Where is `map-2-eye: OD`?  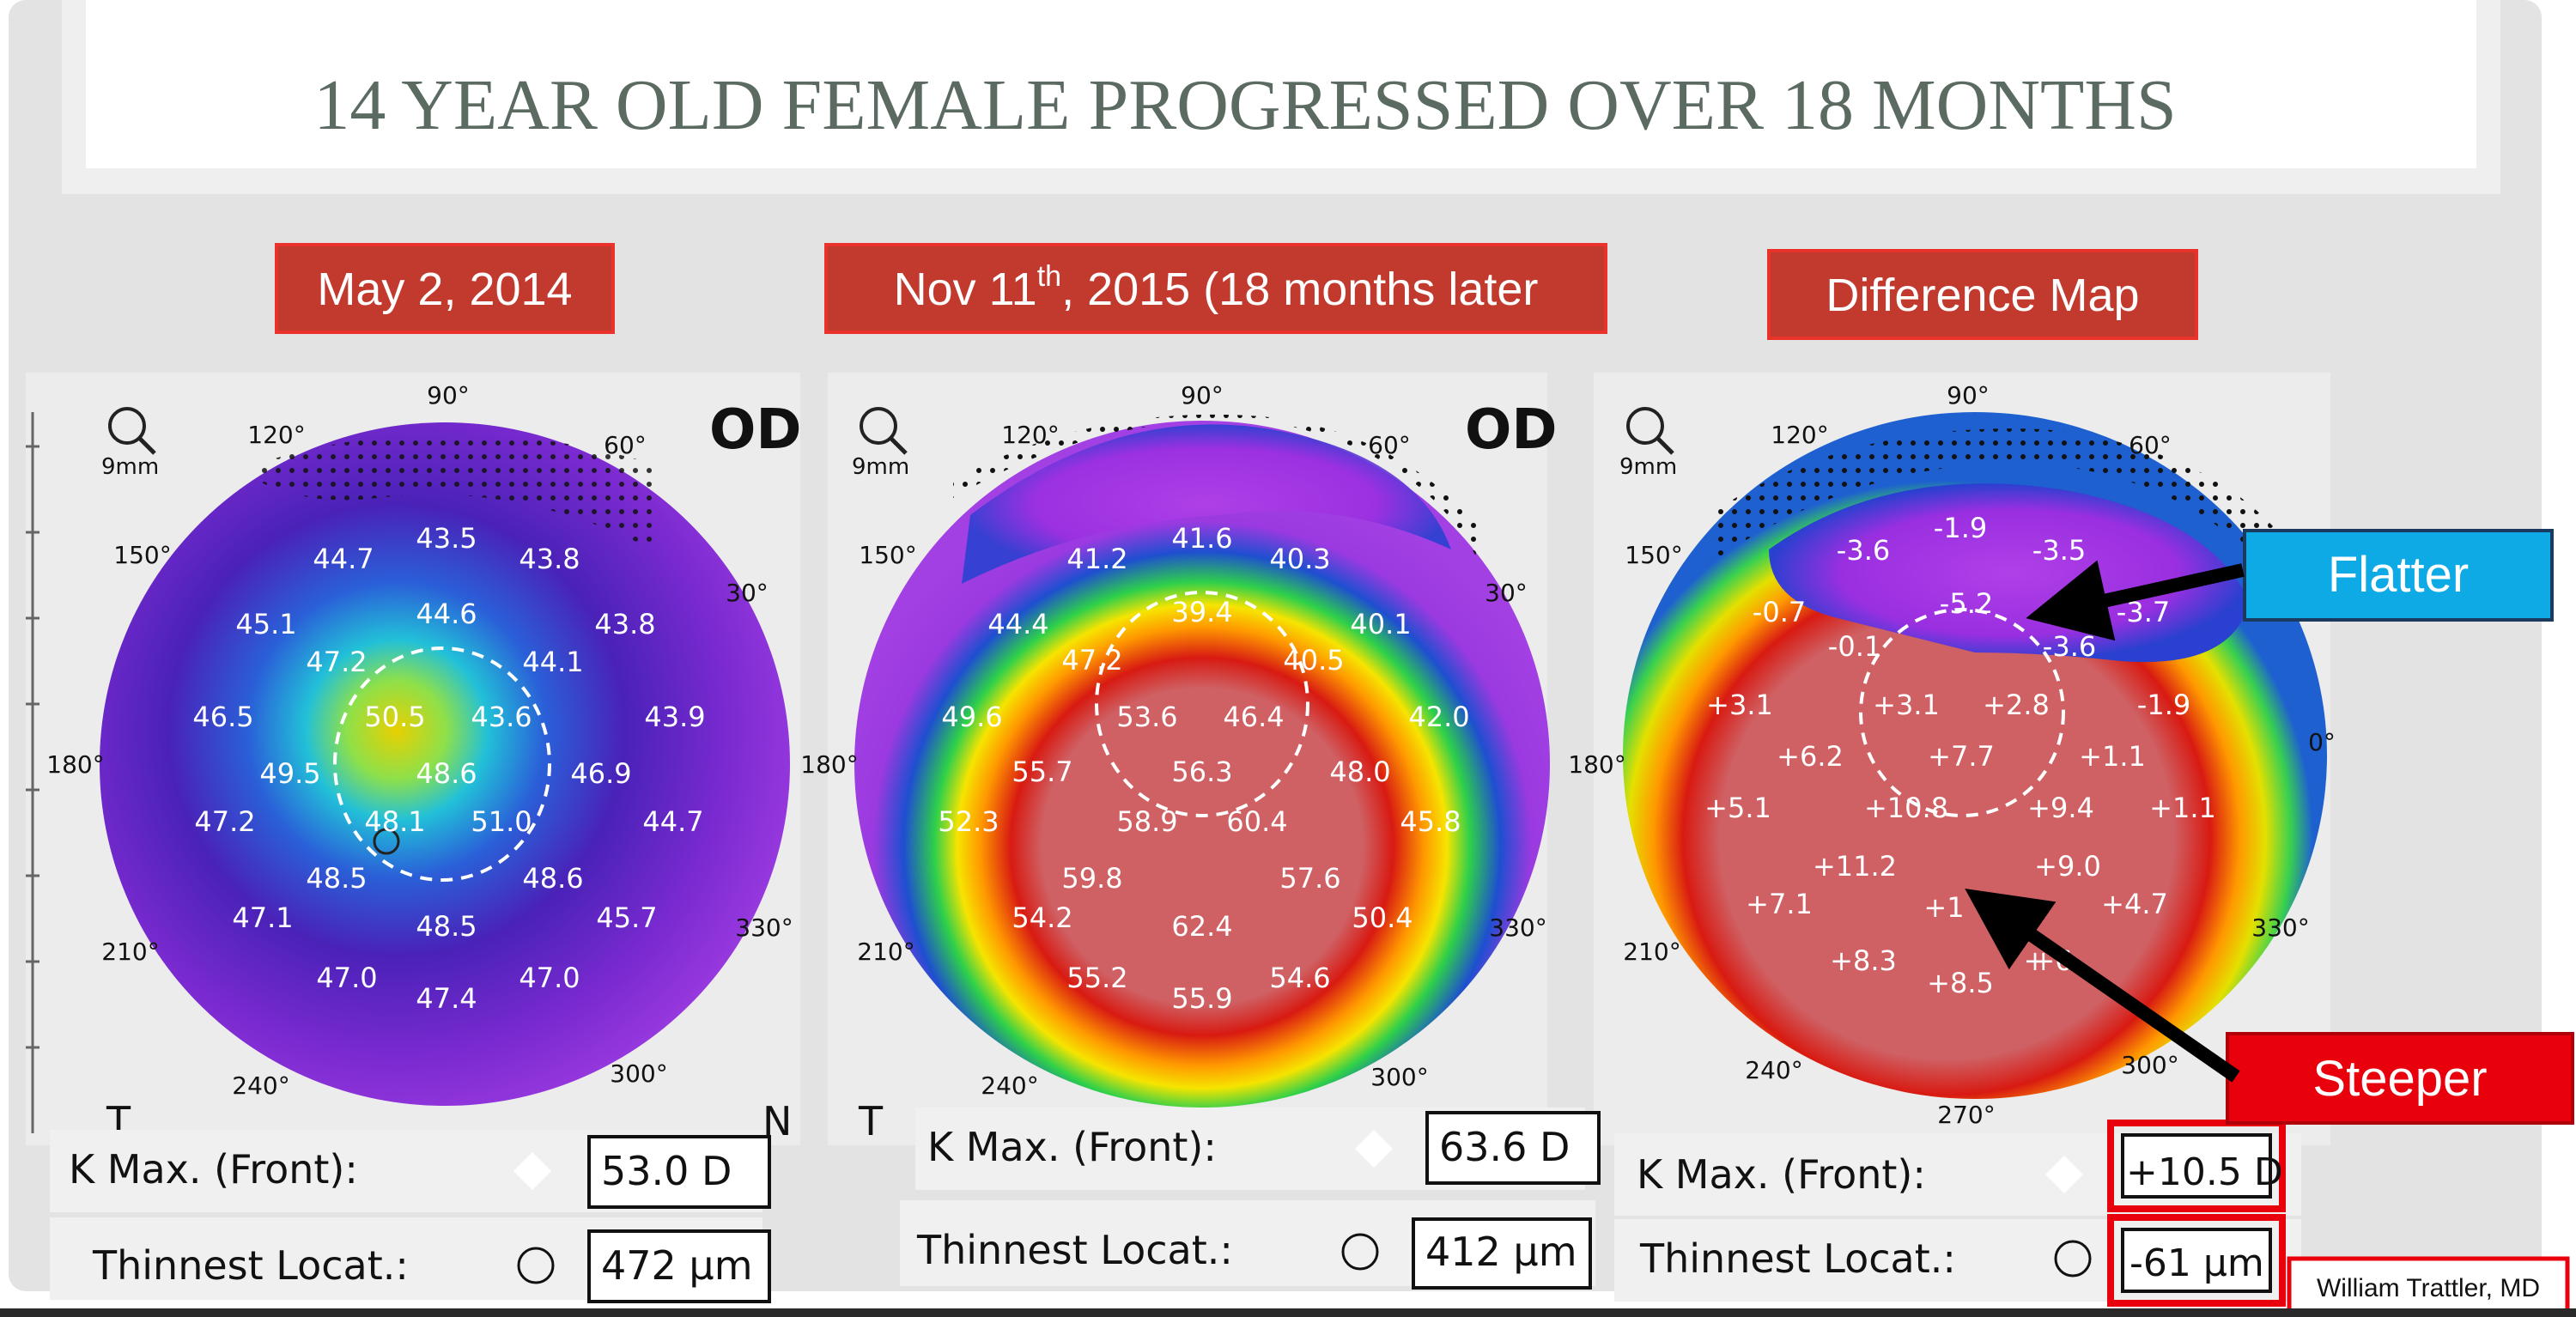 map-2-eye: OD is located at coordinates (1511, 430).